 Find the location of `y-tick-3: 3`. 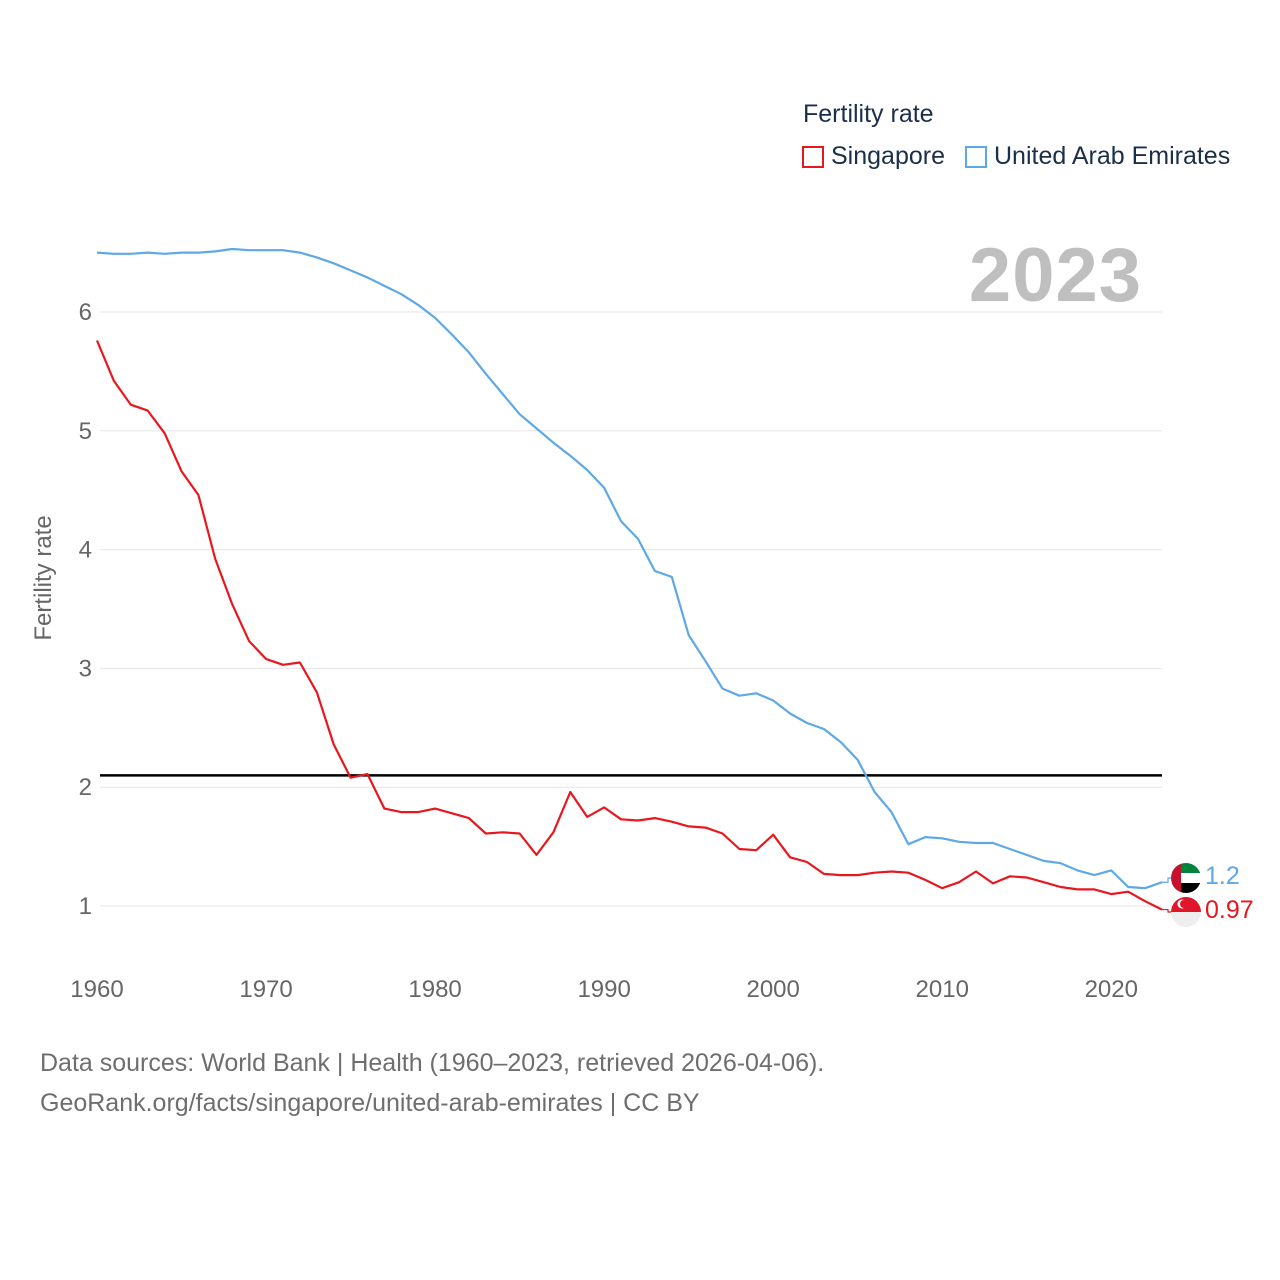

y-tick-3: 3 is located at coordinates (85, 668).